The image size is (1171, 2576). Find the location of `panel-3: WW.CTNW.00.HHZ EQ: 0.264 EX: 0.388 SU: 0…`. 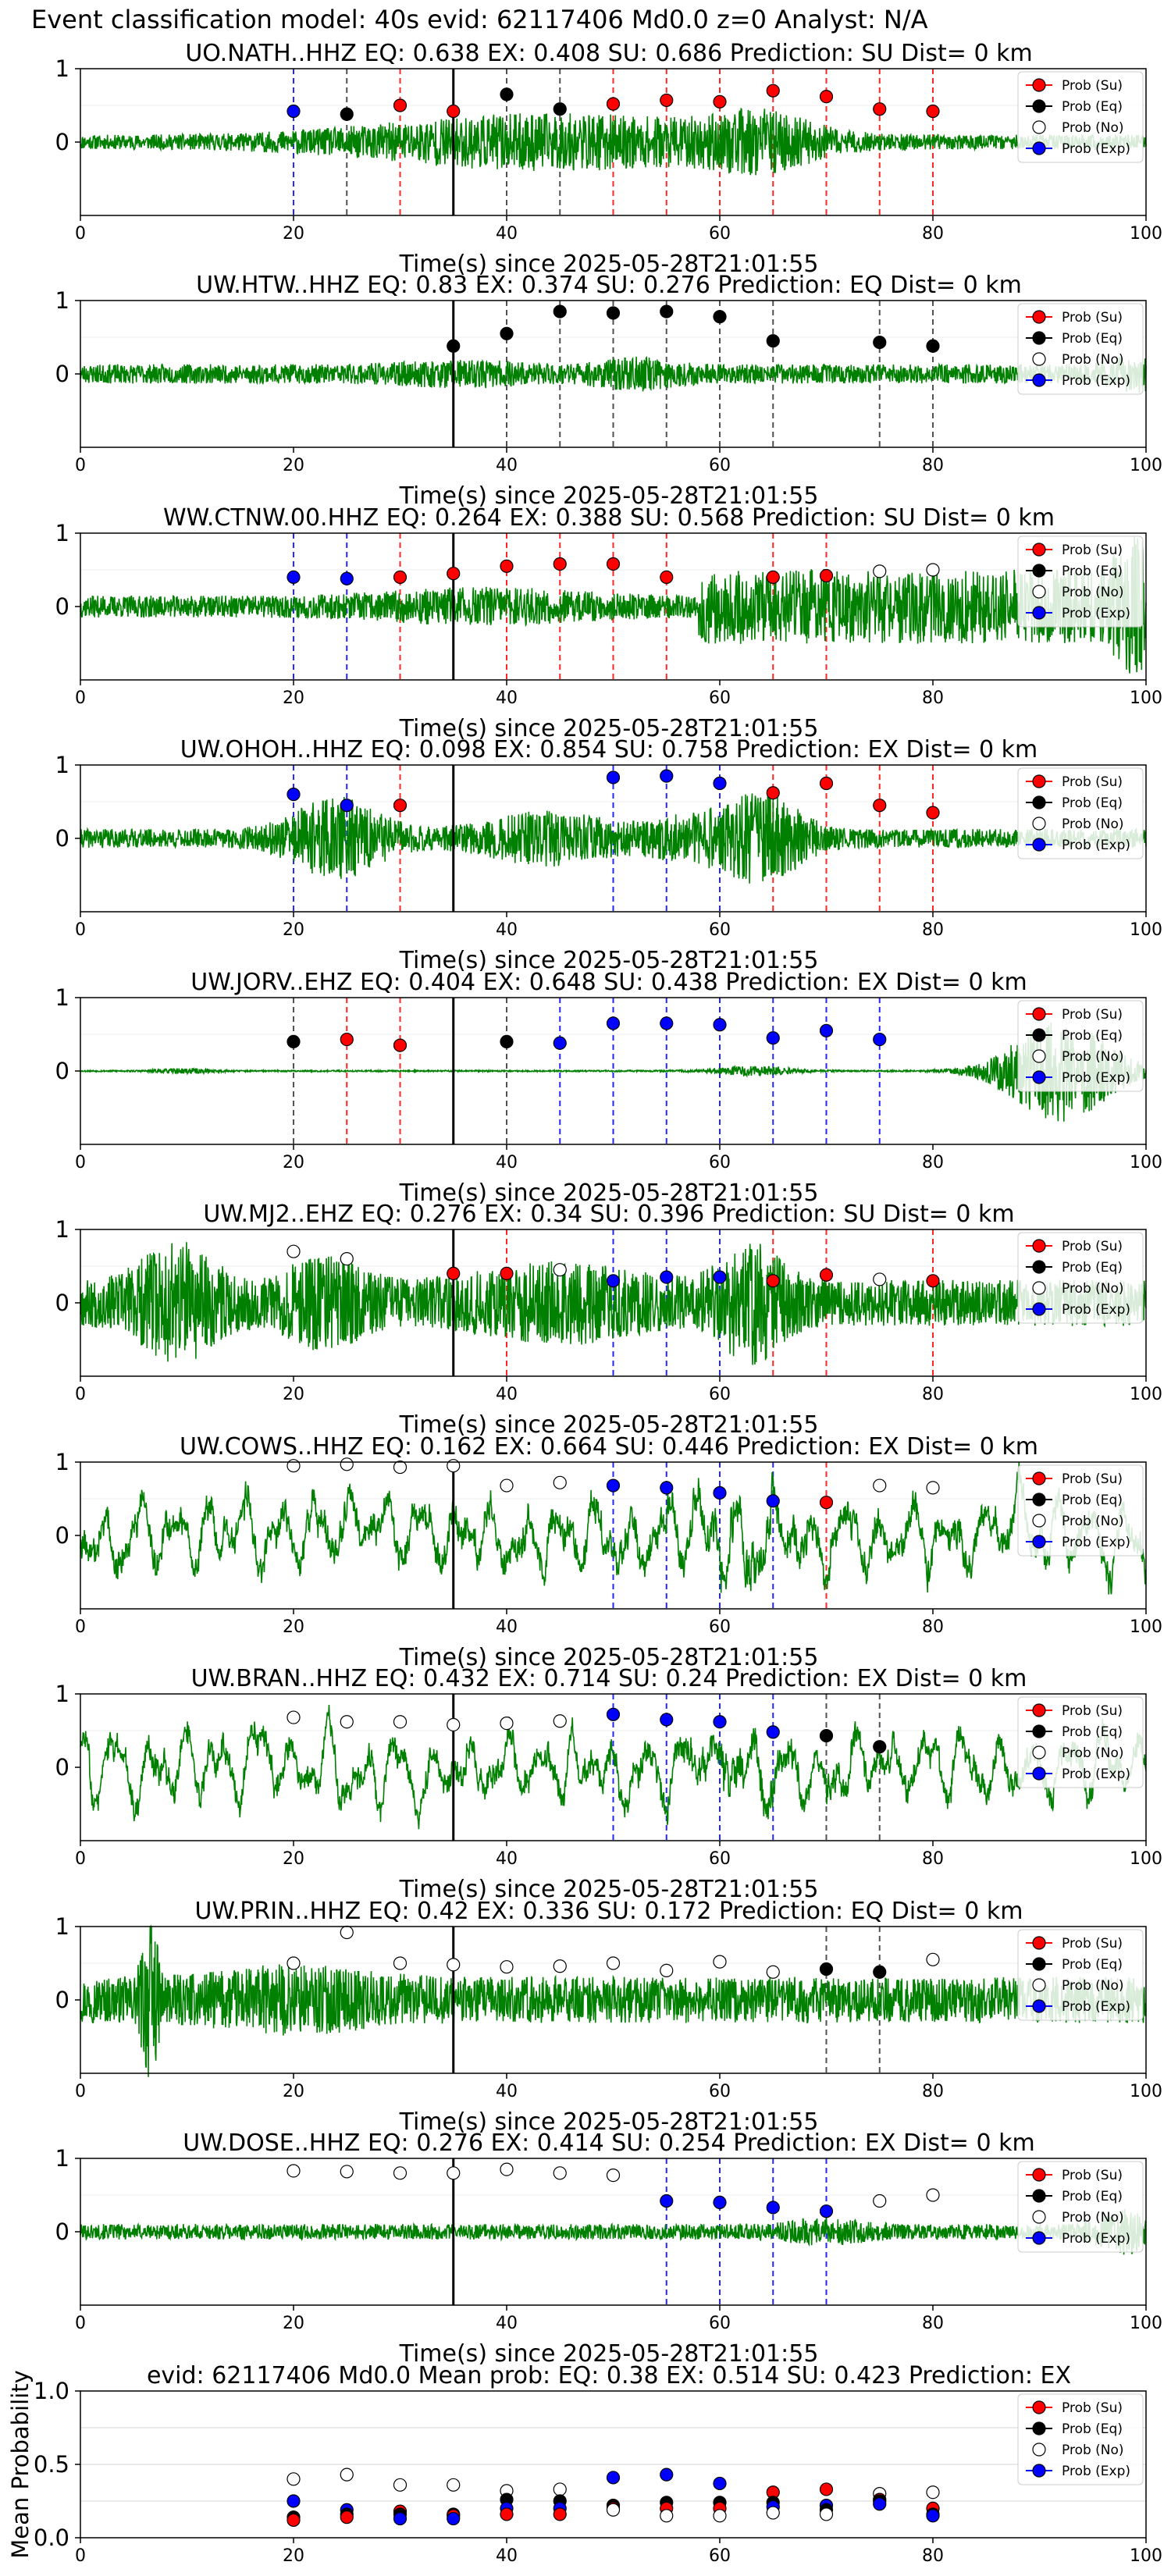

panel-3: WW.CTNW.00.HHZ EQ: 0.264 EX: 0.388 SU: 0… is located at coordinates (608, 623).